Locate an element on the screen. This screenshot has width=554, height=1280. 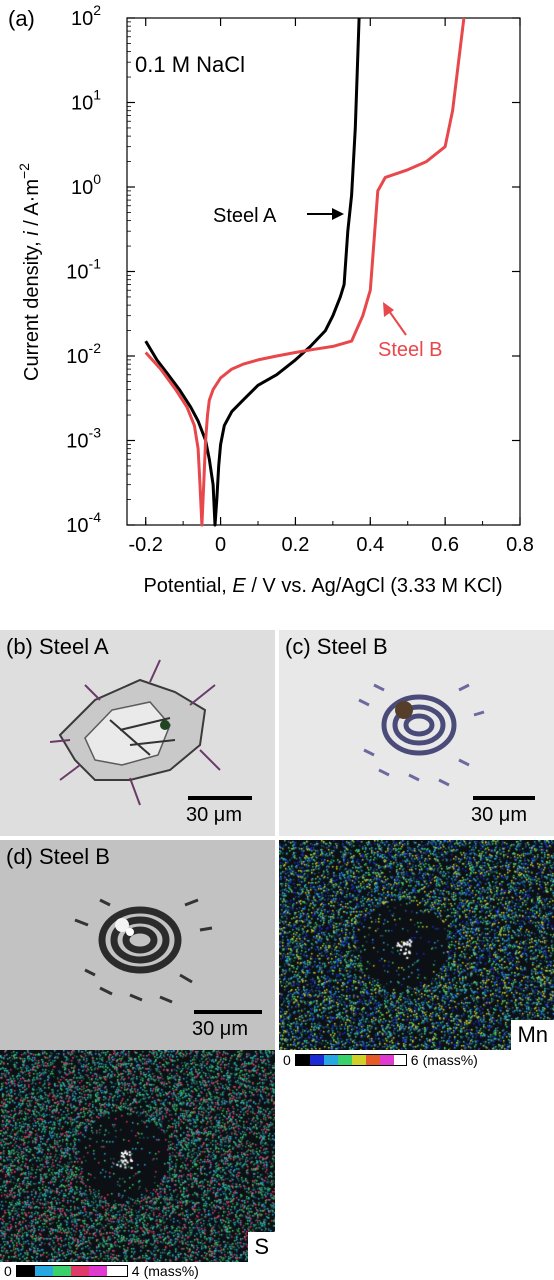
panel-c-label: (c) Steel B is located at coordinates (336, 646).